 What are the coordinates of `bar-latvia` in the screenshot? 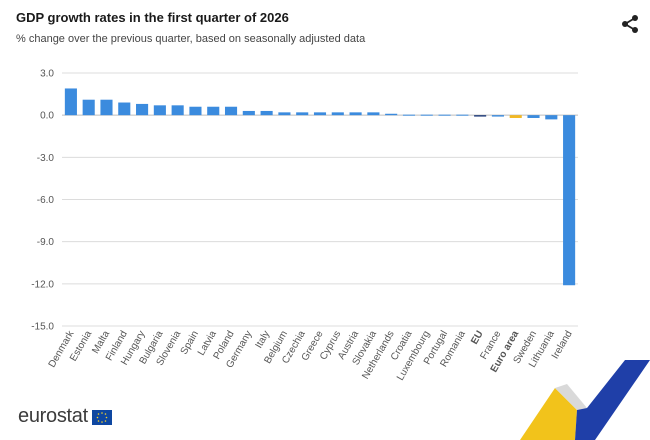 It's located at (213, 111).